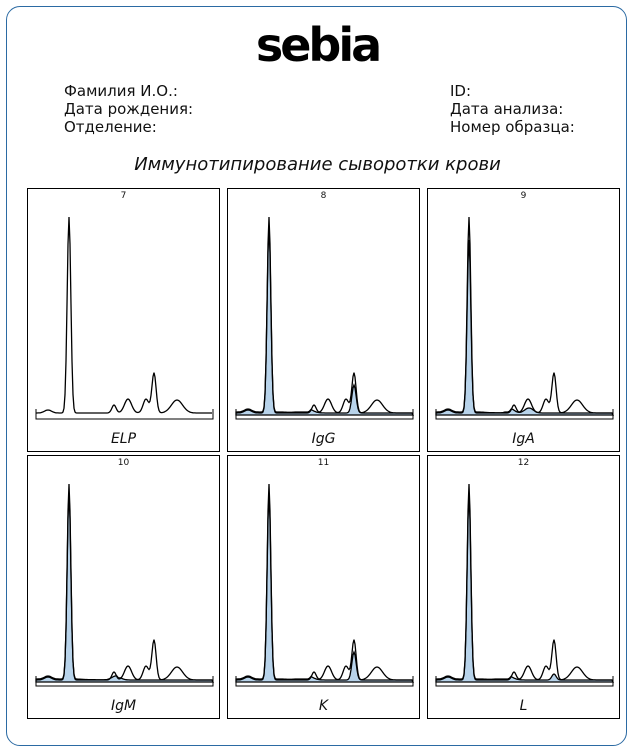 The width and height of the screenshot is (635, 746). What do you see at coordinates (512, 127) in the screenshot?
I see `sample-number-label: Номер образца:` at bounding box center [512, 127].